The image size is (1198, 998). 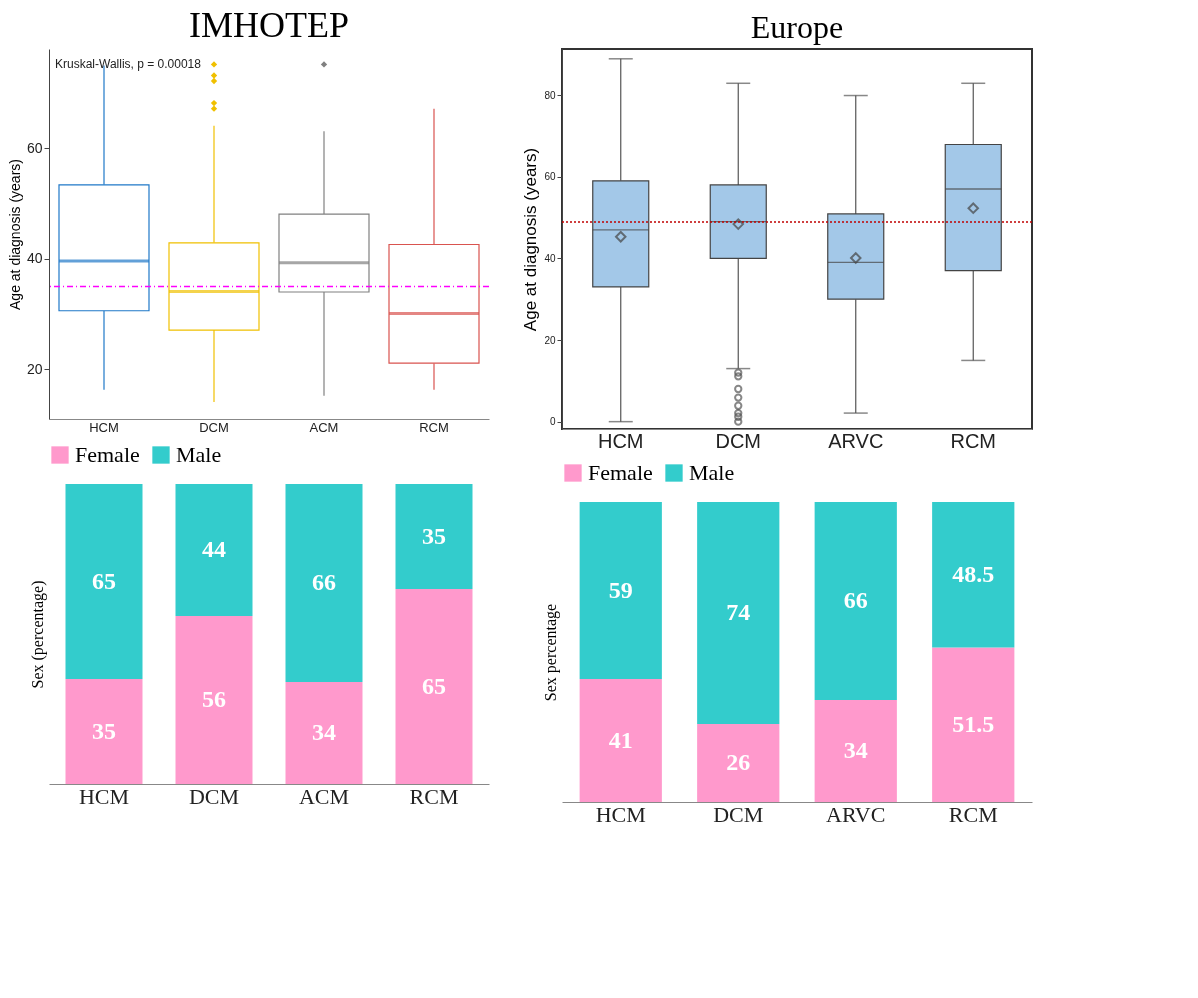 I want to click on data-label: 74, so click(x=738, y=612).